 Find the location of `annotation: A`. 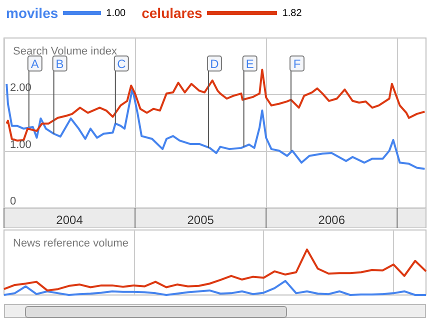

annotation: A is located at coordinates (34, 64).